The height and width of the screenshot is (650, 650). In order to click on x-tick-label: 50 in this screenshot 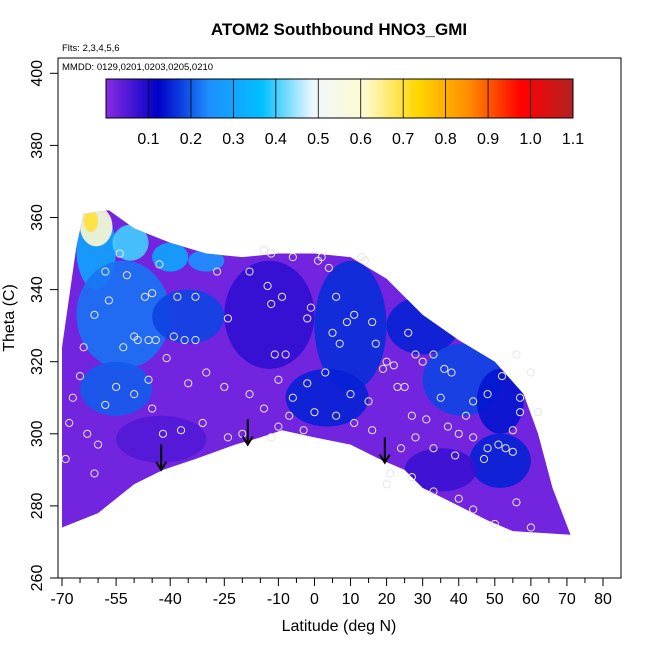, I will do `click(495, 599)`.